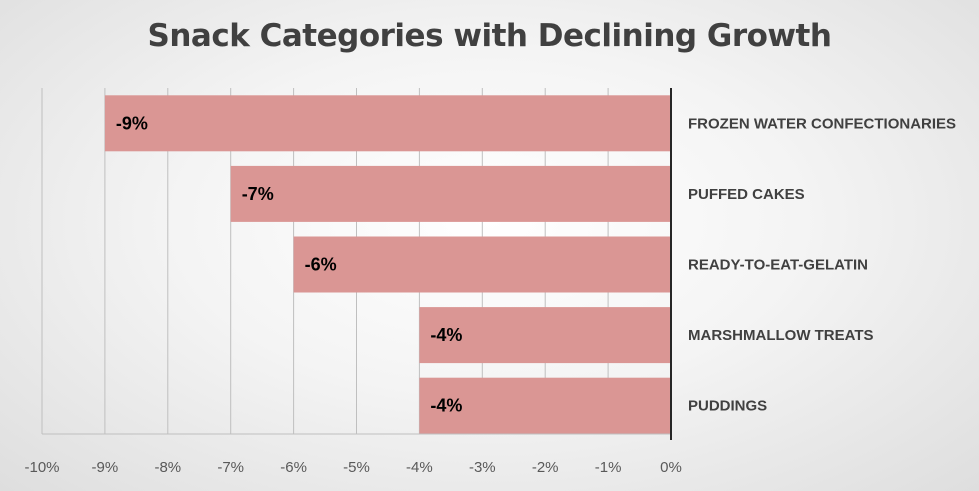 This screenshot has width=979, height=491. Describe the element at coordinates (167, 467) in the screenshot. I see `x-tick-label: -8%` at that location.